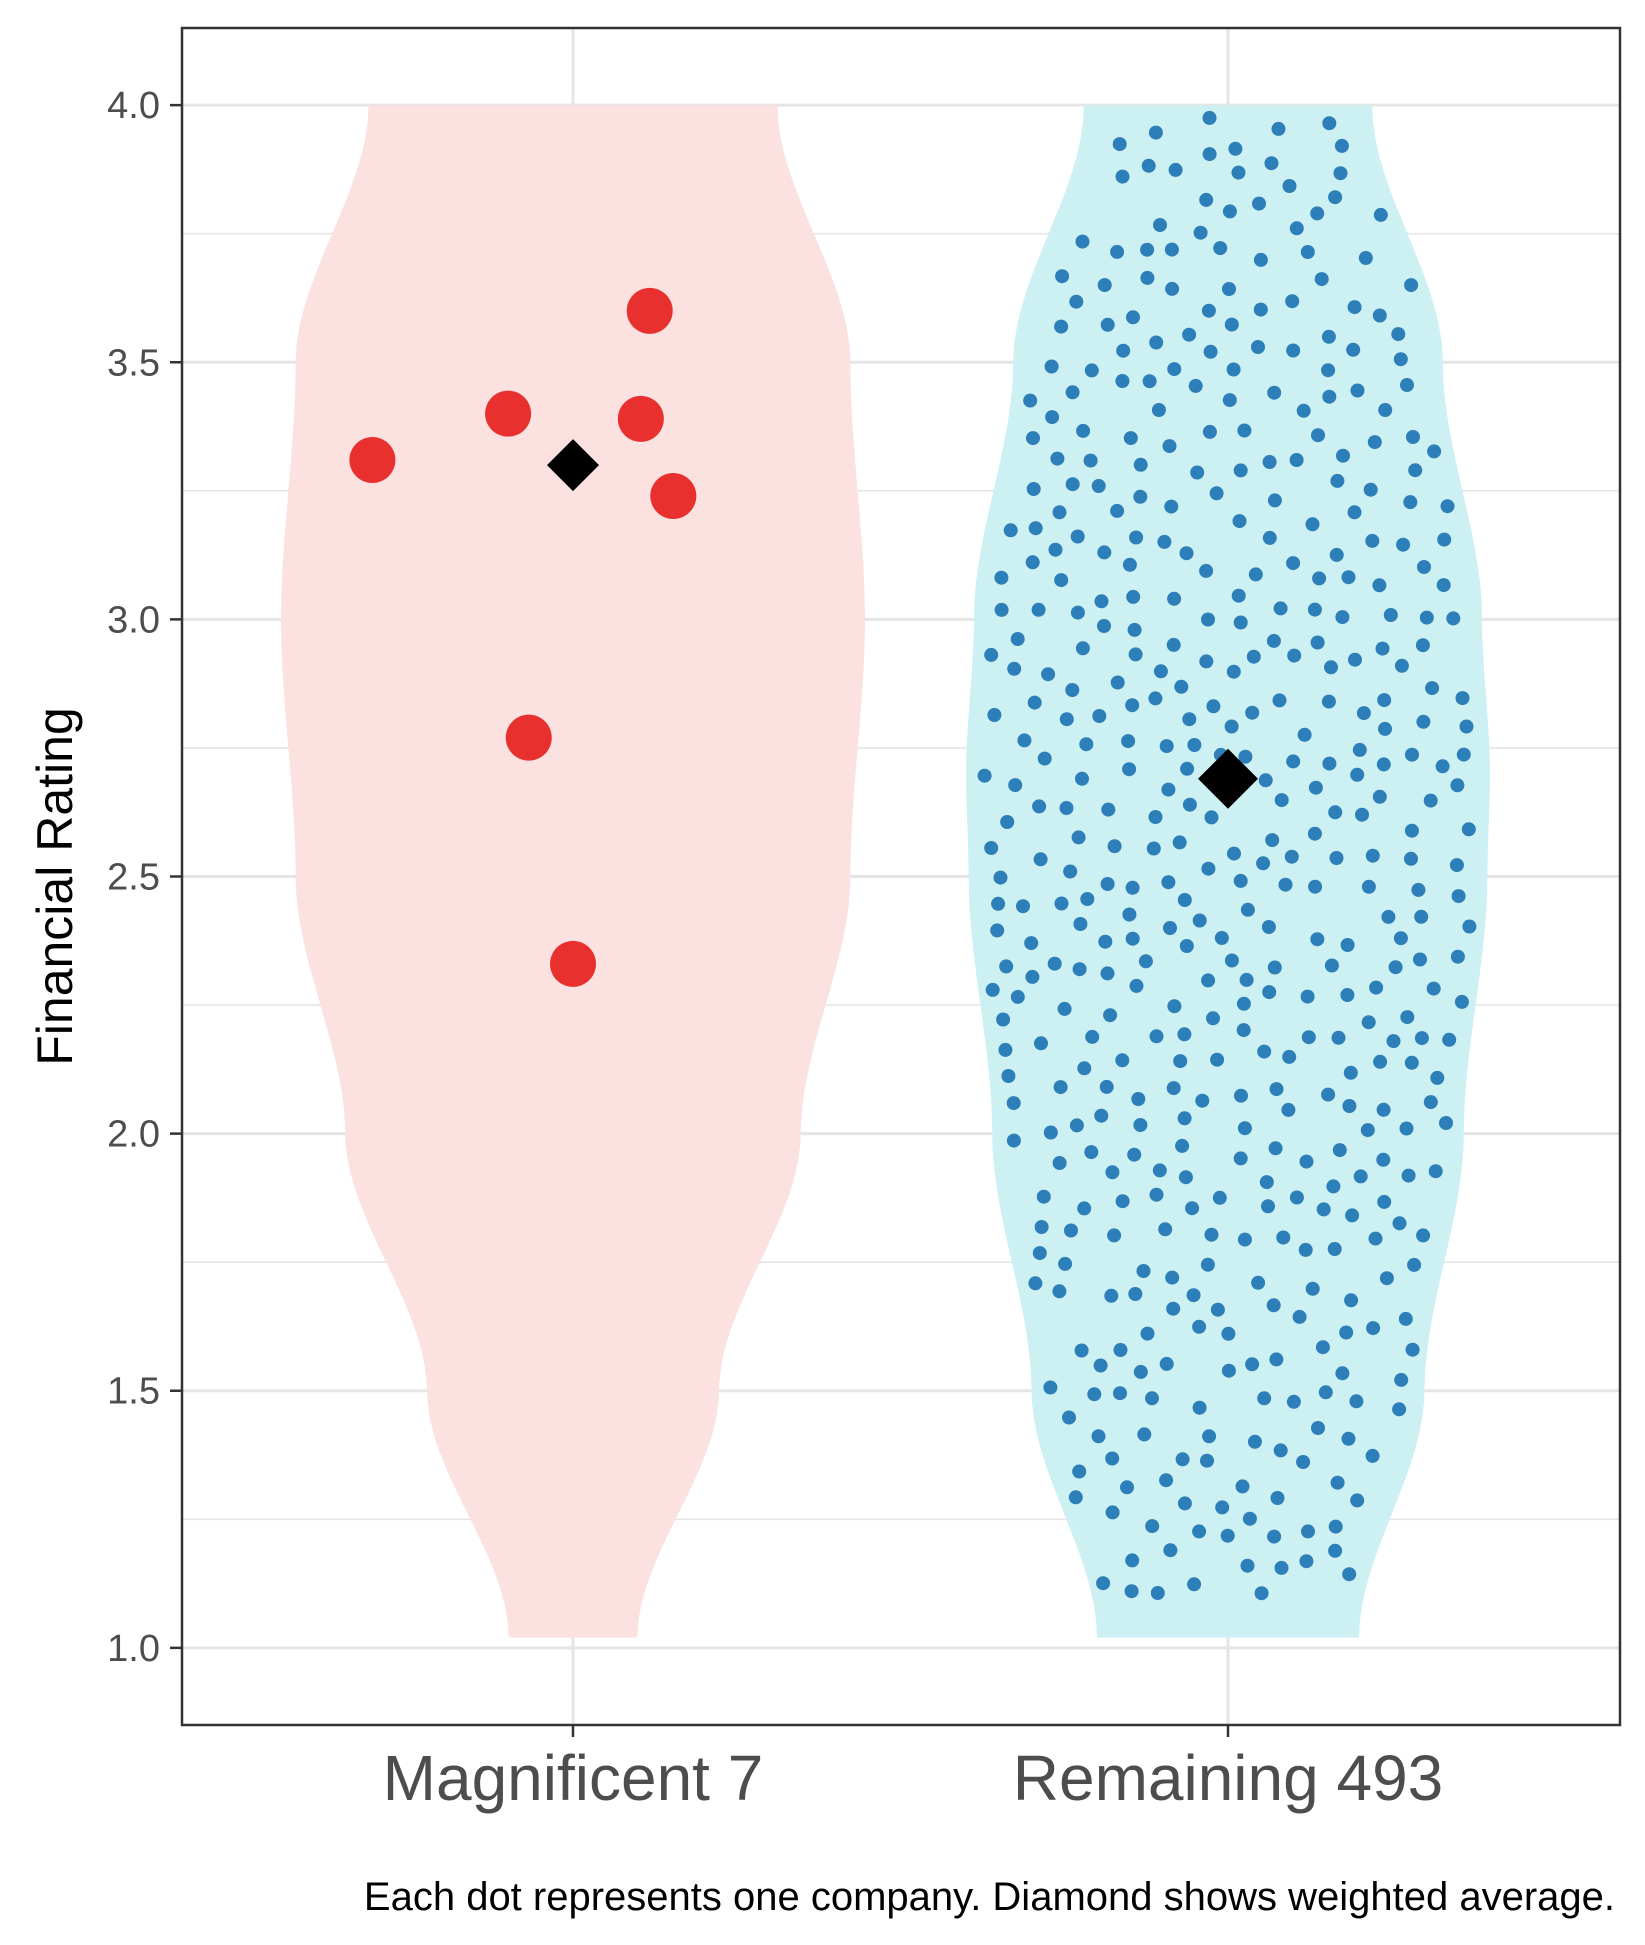 The width and height of the screenshot is (1645, 1945). What do you see at coordinates (573, 1778) in the screenshot?
I see `x-category-label: Magnificent 7` at bounding box center [573, 1778].